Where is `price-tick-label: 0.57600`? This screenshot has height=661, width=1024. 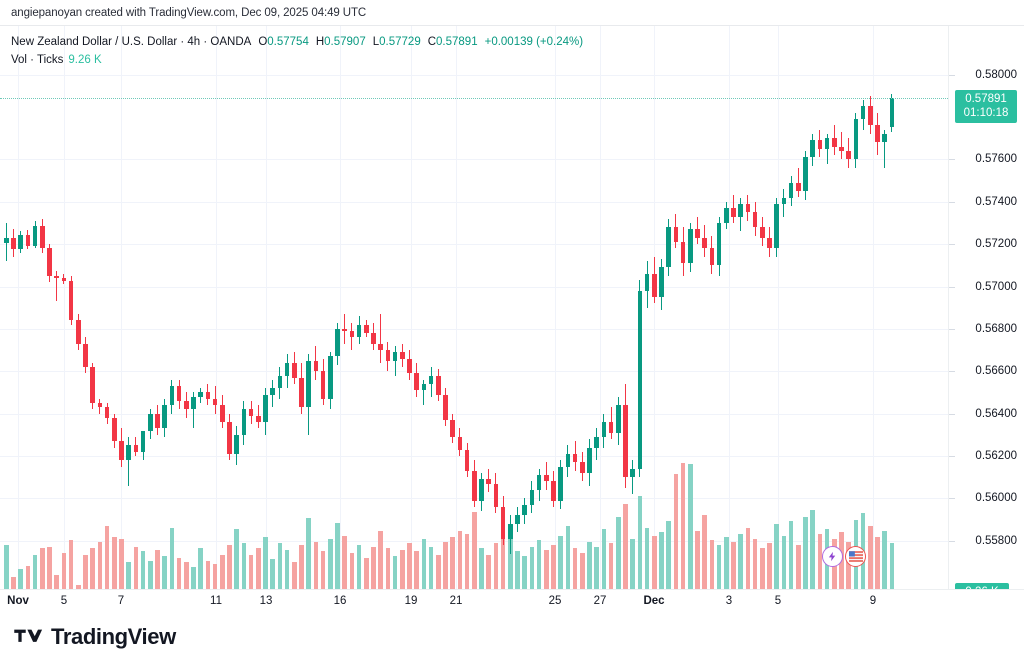
price-tick-label: 0.57600 is located at coordinates (996, 159).